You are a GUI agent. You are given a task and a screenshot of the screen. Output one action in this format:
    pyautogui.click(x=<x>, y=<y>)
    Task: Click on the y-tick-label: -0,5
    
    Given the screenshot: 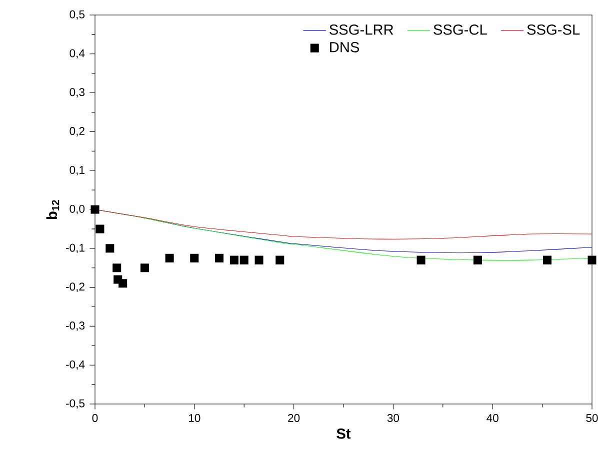 What is the action you would take?
    pyautogui.click(x=75, y=404)
    